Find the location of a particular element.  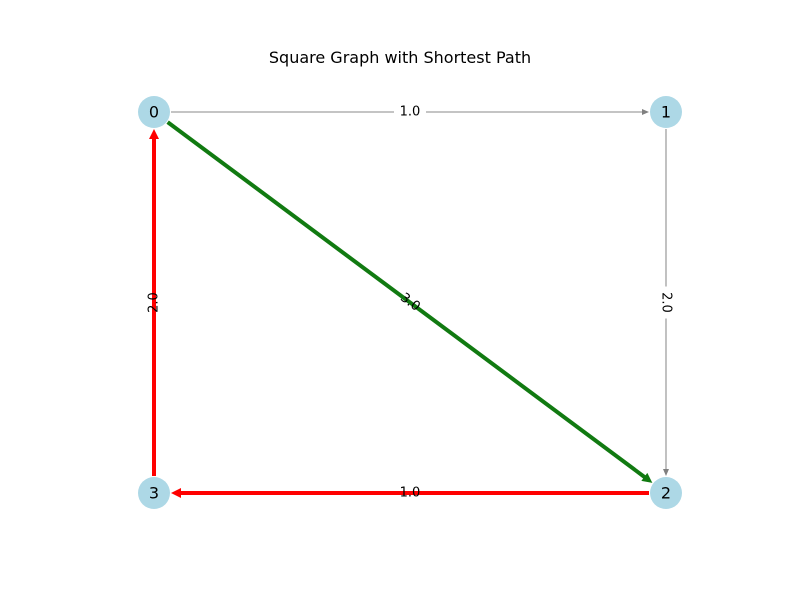

node-label: 2 is located at coordinates (666, 493).